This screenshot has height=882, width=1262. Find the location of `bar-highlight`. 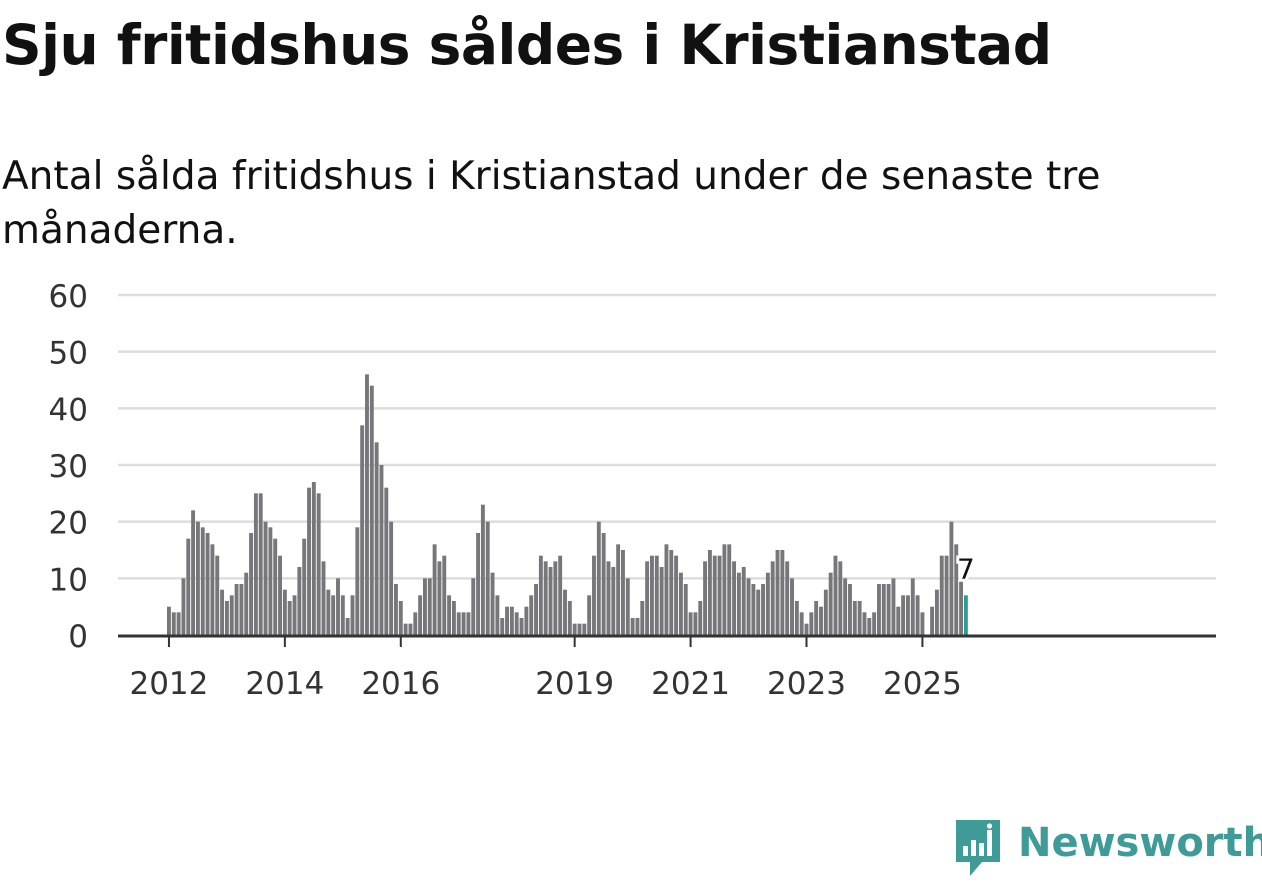

bar-highlight is located at coordinates (965, 615).